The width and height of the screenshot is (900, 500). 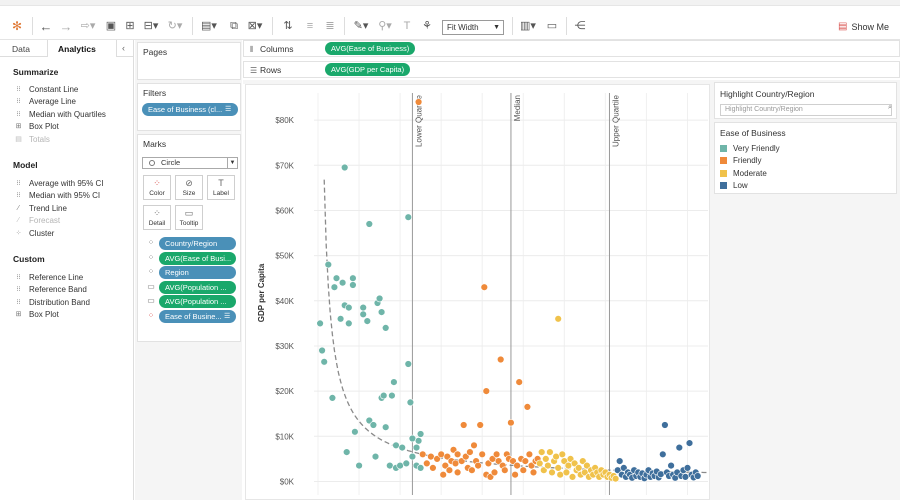 I want to click on pages-card: Pages, so click(x=189, y=61).